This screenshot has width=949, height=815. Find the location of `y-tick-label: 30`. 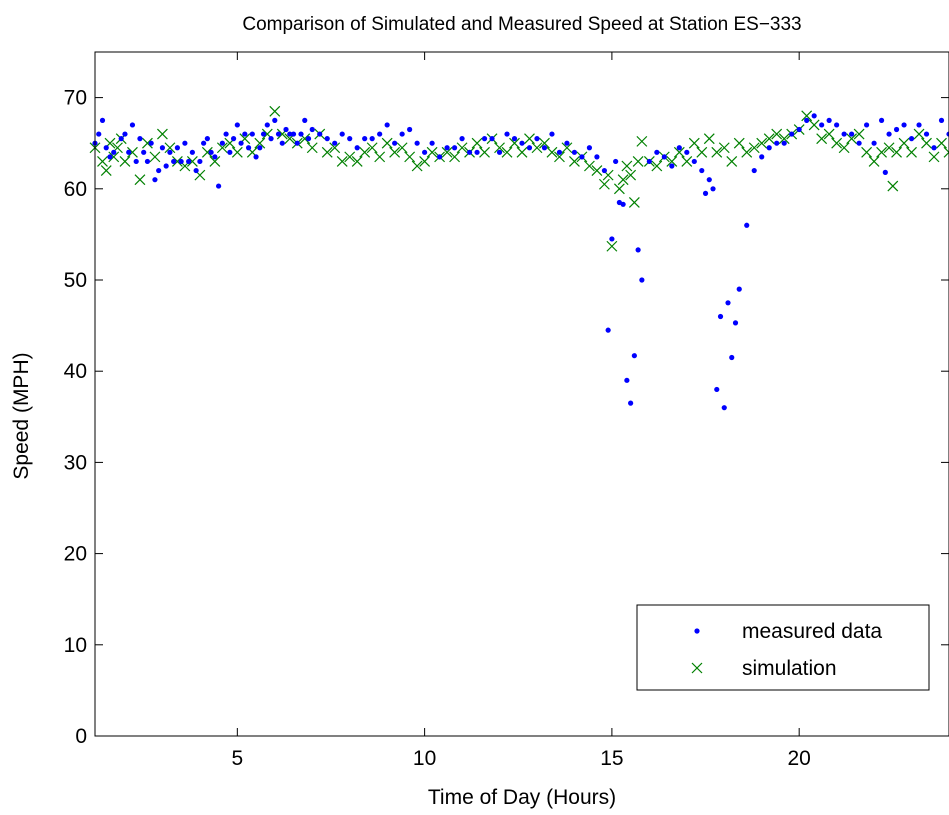

y-tick-label: 30 is located at coordinates (75, 462).